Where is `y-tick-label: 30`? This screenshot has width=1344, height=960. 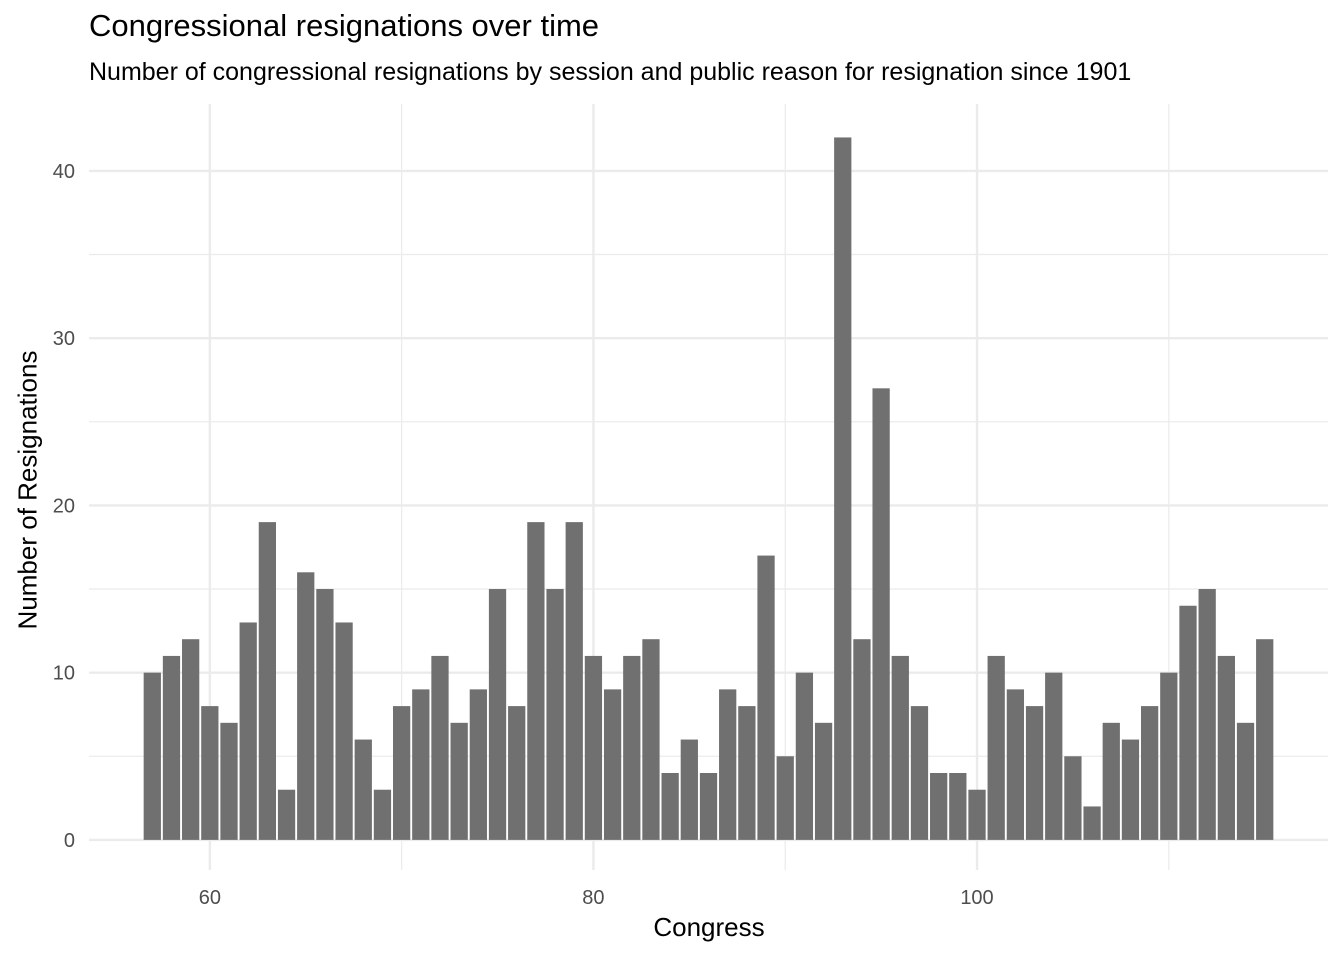
y-tick-label: 30 is located at coordinates (64, 339).